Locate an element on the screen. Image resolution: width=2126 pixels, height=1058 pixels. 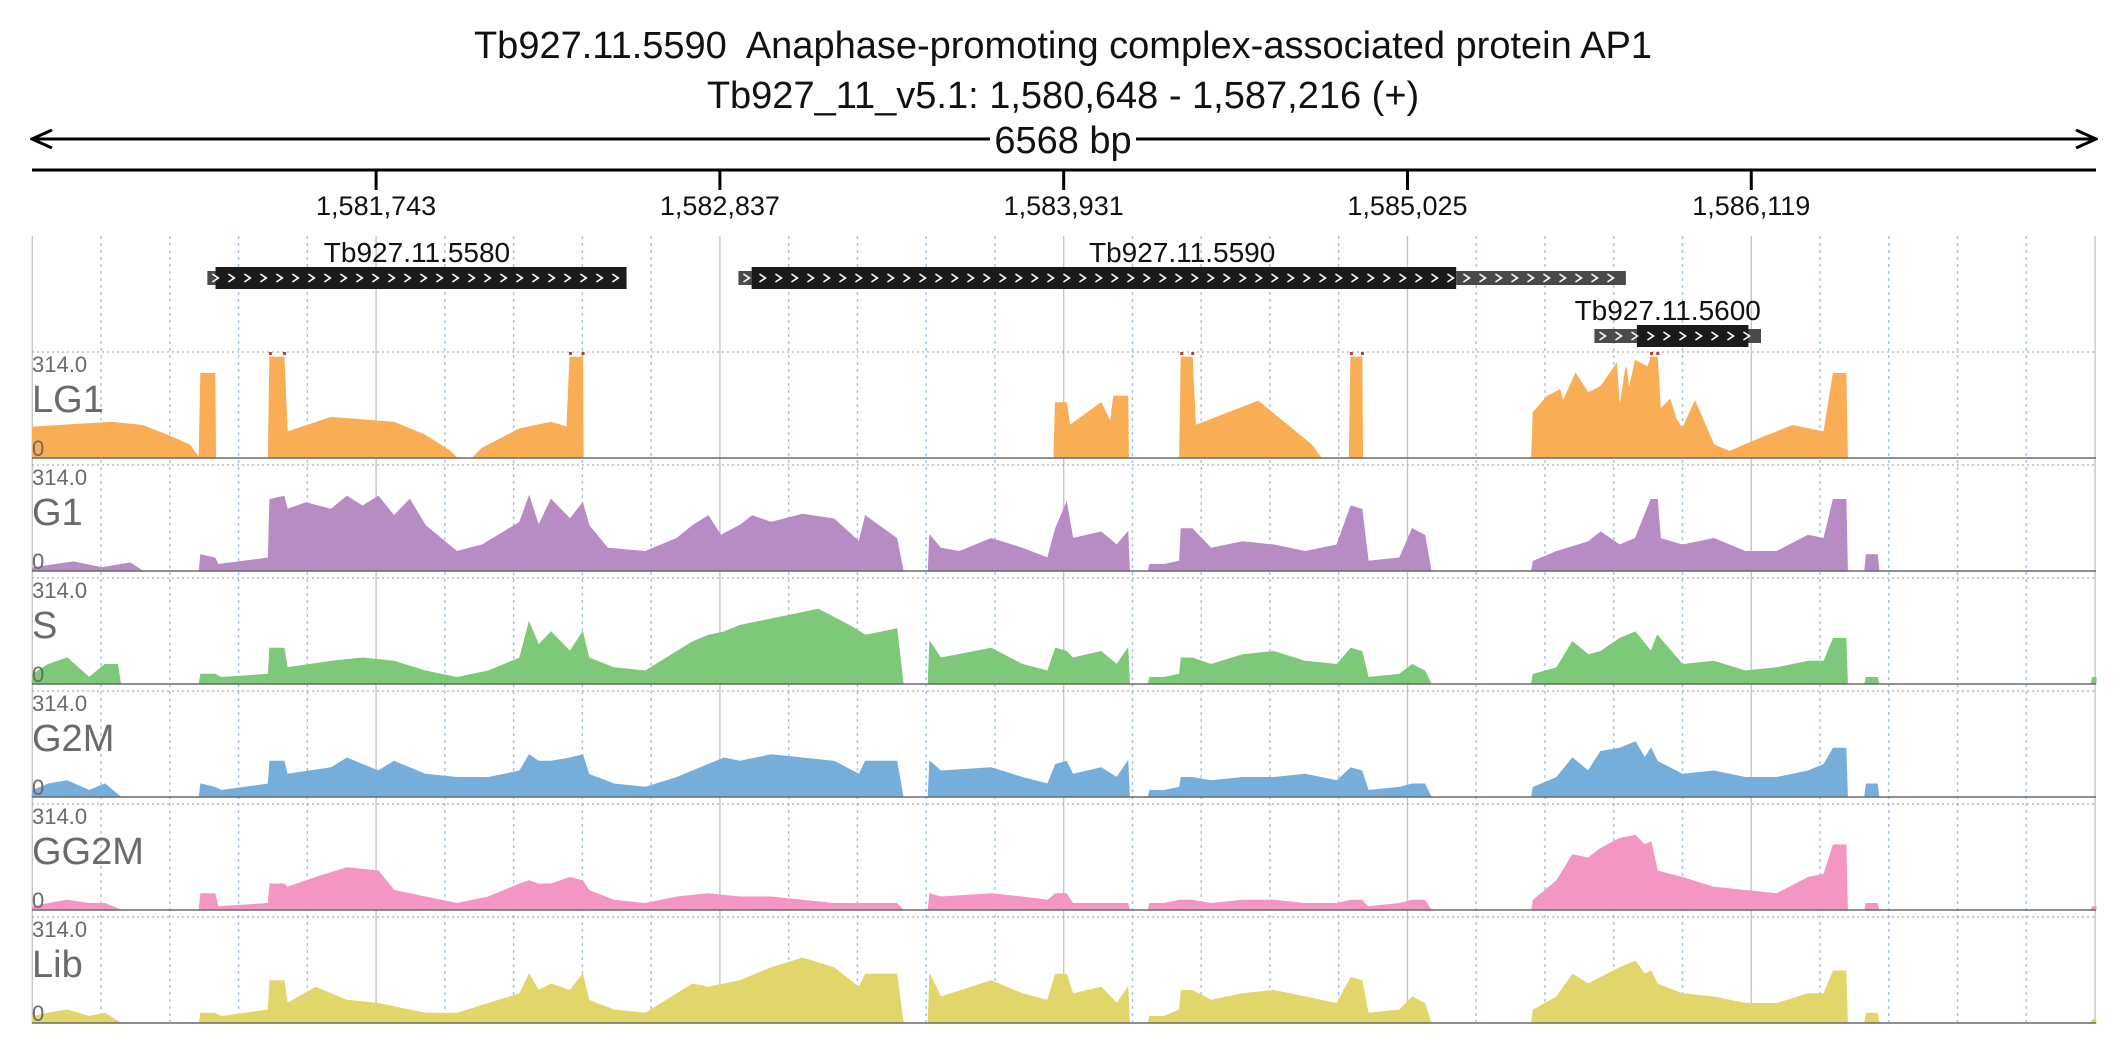
track-name: GG2M is located at coordinates (88, 852).